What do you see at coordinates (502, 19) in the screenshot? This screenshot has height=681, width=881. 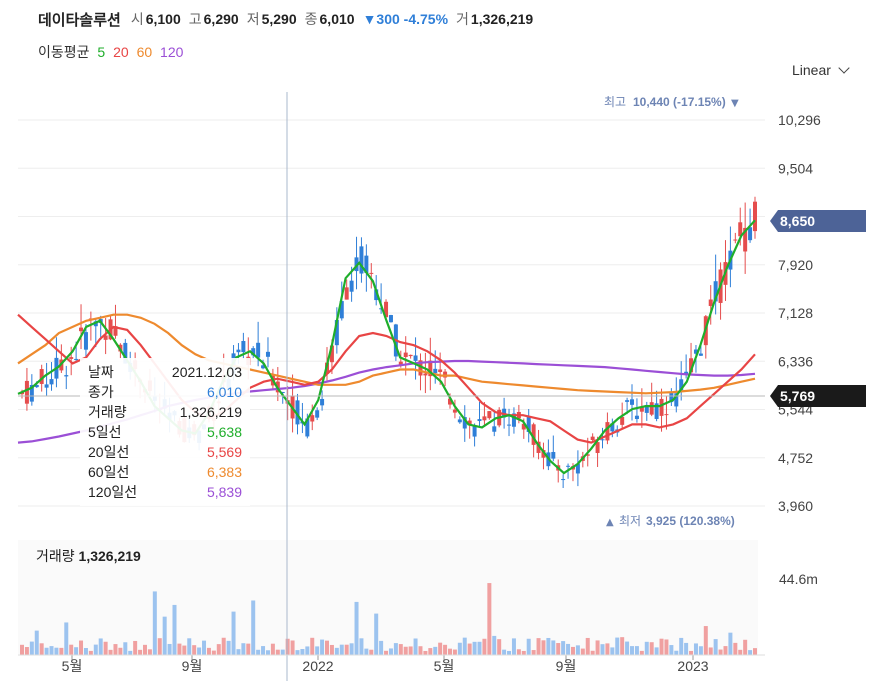 I see `volume-value: 1,326,219` at bounding box center [502, 19].